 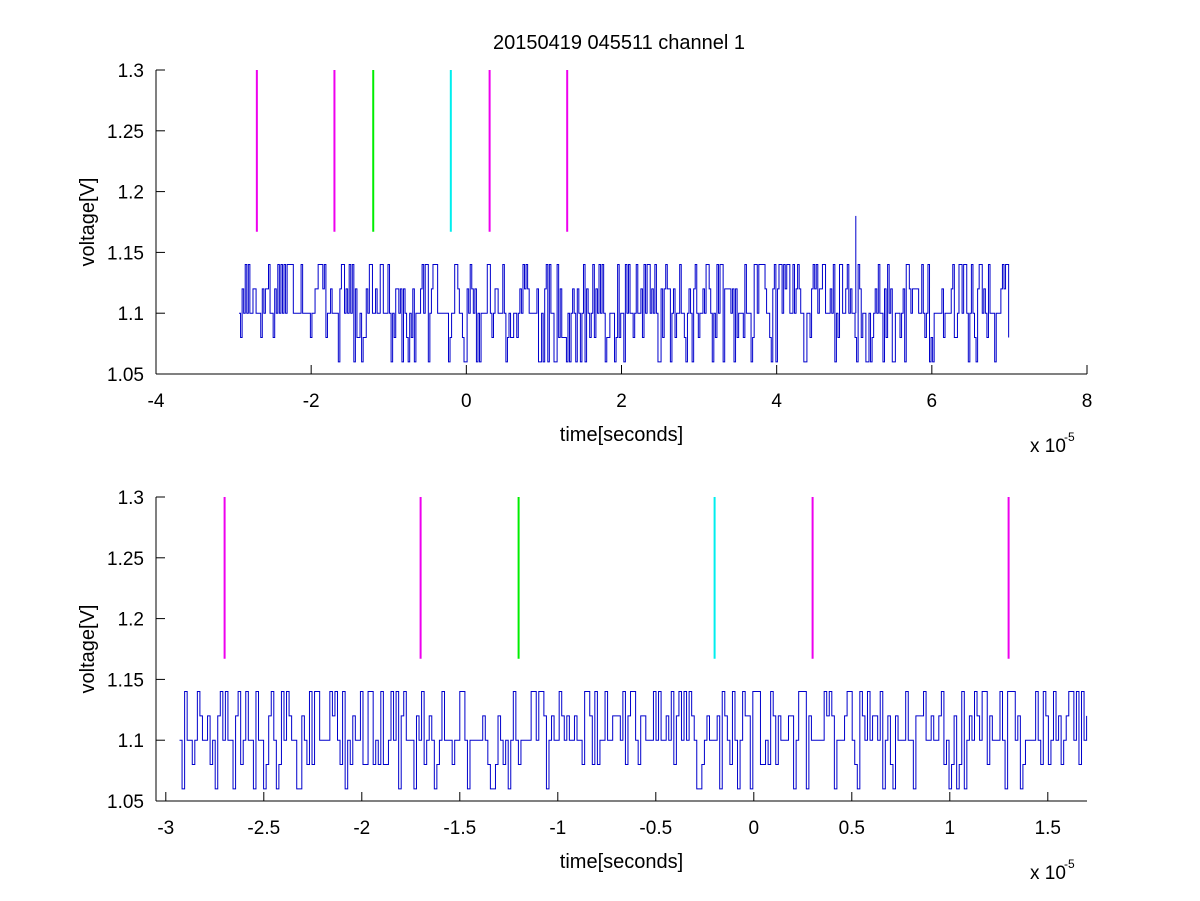 I want to click on x-tick-label: 0.5, so click(x=852, y=828).